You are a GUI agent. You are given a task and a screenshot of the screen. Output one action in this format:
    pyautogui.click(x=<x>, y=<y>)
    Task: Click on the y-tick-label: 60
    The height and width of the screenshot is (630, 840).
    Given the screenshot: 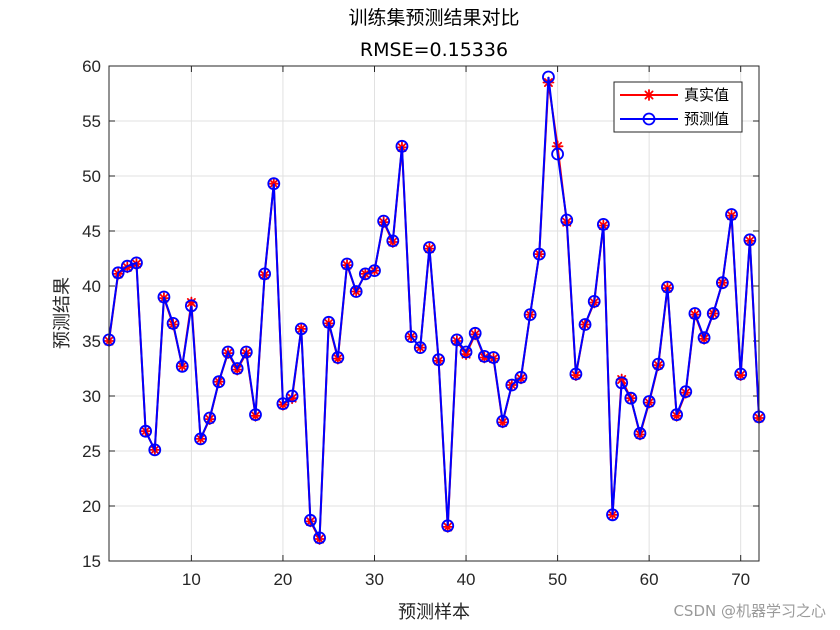 What is the action you would take?
    pyautogui.click(x=91, y=66)
    